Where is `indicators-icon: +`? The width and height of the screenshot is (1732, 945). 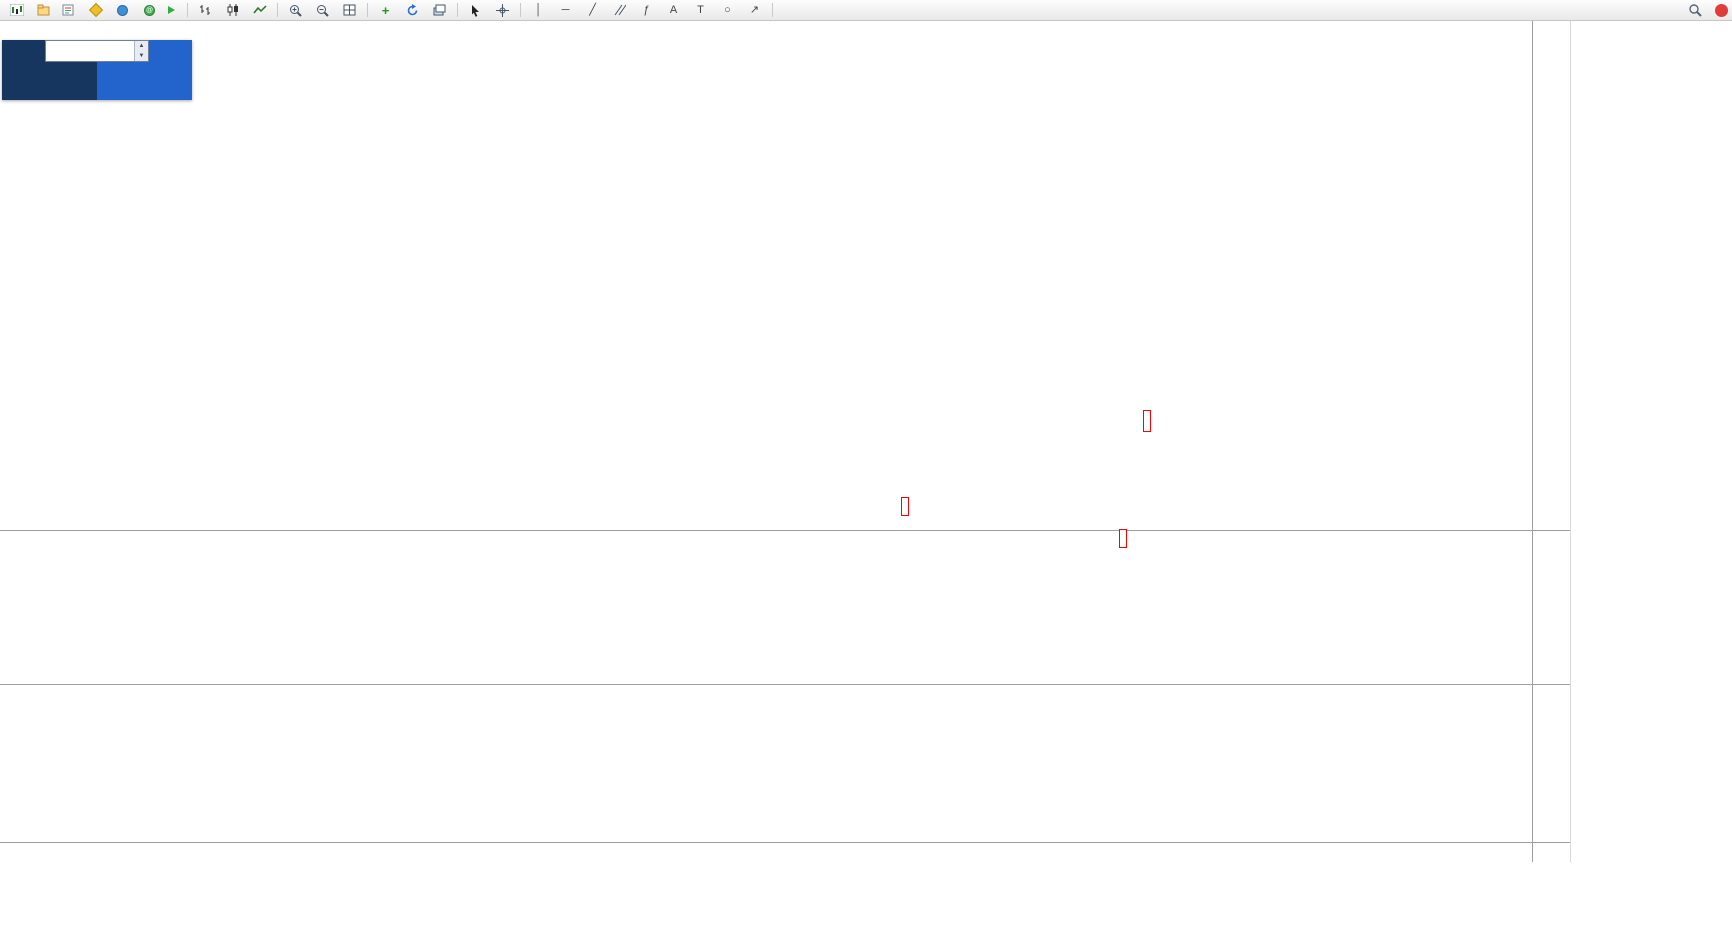
indicators-icon: + is located at coordinates (385, 10).